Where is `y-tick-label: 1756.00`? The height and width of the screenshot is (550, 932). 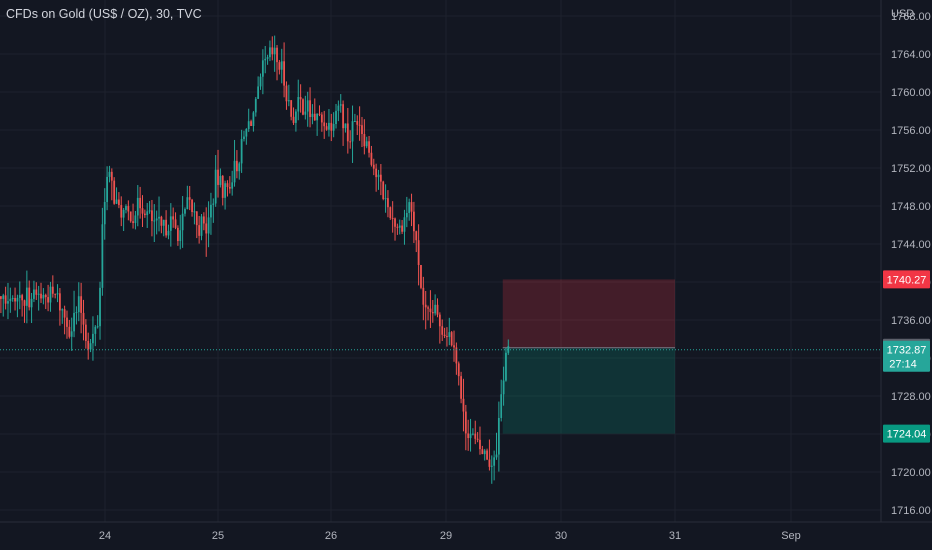
y-tick-label: 1756.00 is located at coordinates (911, 131).